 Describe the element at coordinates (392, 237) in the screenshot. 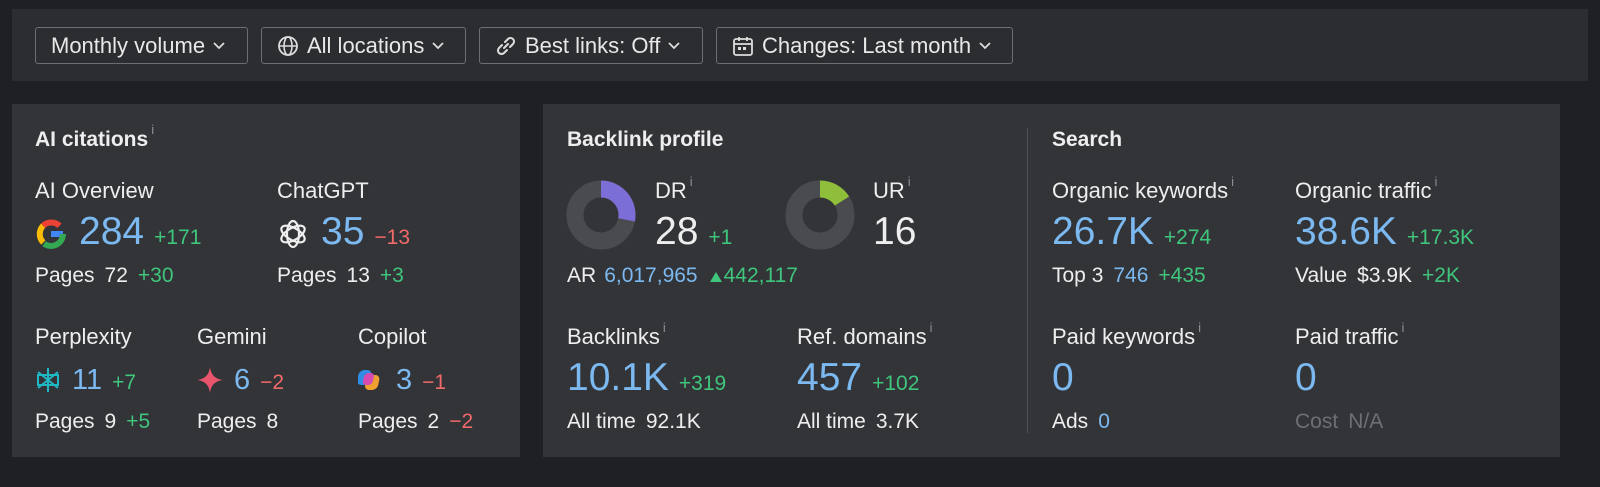

I see `citation-change: −13` at that location.